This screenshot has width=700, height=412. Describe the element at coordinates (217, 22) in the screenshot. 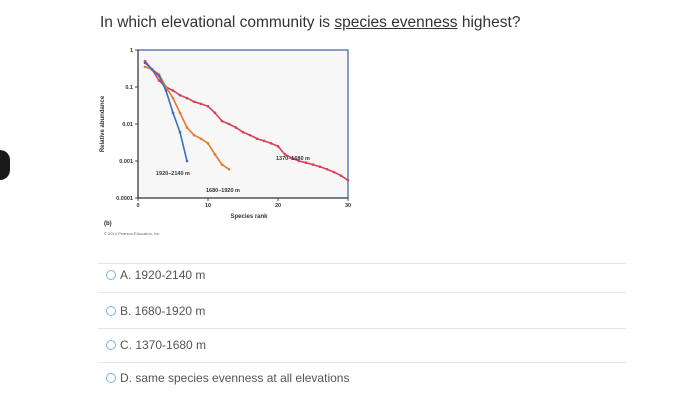

I see `question-prefix: In which elevational community is` at that location.